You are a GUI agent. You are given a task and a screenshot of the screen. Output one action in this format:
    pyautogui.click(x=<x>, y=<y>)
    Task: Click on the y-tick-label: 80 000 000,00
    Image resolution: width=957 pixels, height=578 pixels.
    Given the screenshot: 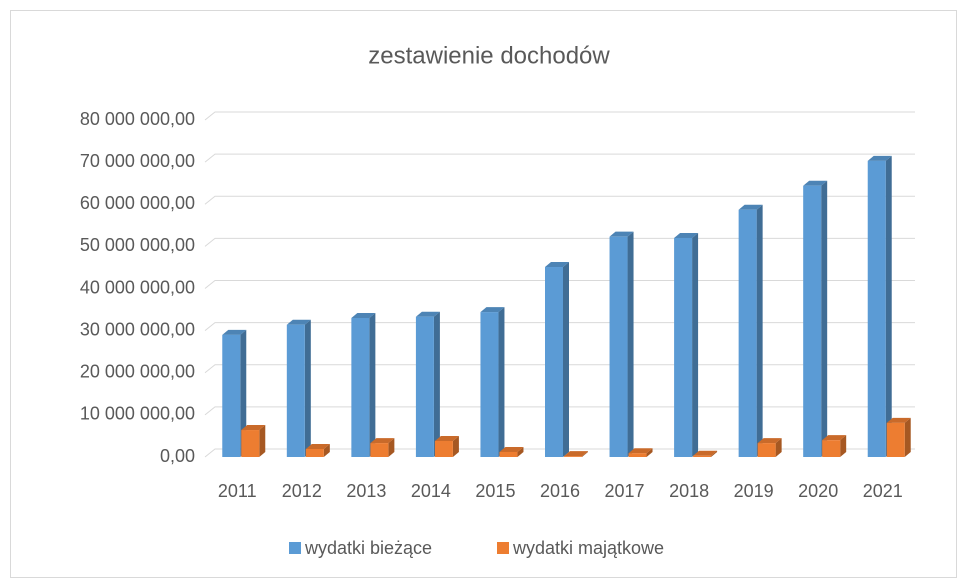 What is the action you would take?
    pyautogui.click(x=137, y=119)
    